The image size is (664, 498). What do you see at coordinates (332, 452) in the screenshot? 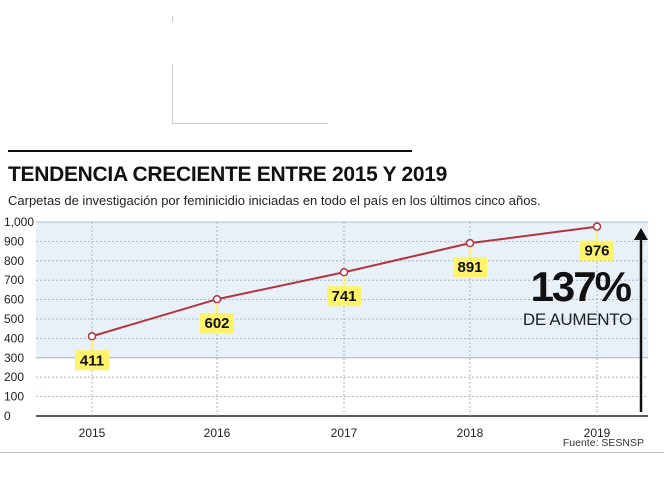
I see `bottom-rule` at bounding box center [332, 452].